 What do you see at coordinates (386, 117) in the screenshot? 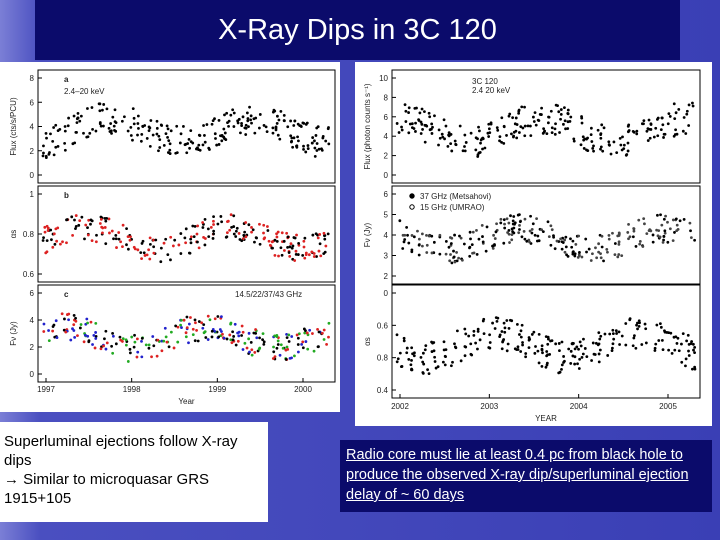
I see `y-tick-label: 6` at bounding box center [386, 117].